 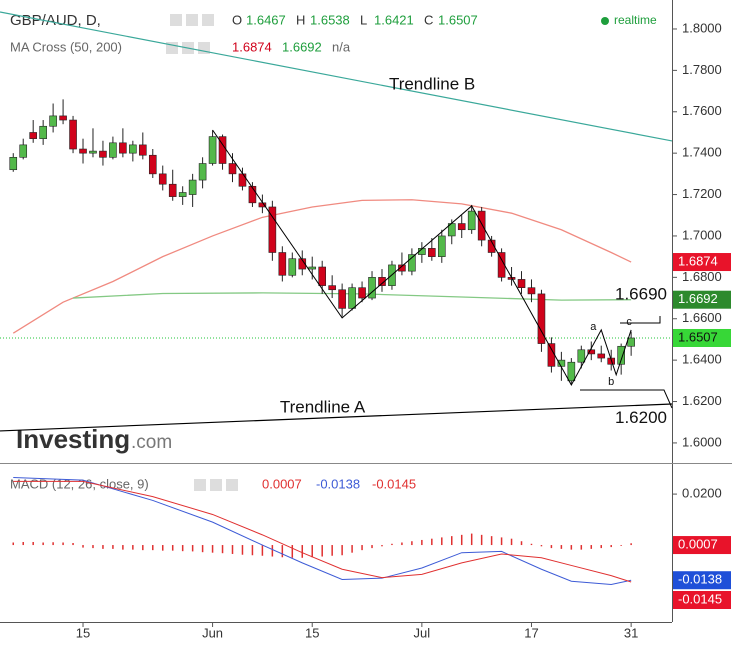 What do you see at coordinates (394, 19) in the screenshot?
I see `ohlc-value: 1.6421` at bounding box center [394, 19].